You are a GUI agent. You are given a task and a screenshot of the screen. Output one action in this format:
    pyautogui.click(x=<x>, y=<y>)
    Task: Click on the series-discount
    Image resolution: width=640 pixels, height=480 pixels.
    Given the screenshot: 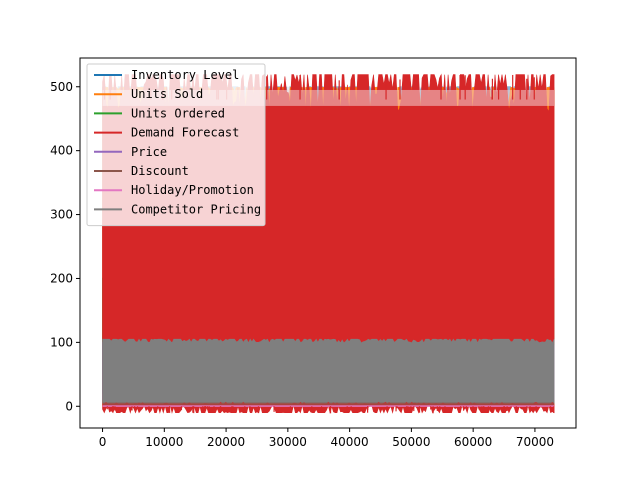 What is the action you would take?
    pyautogui.click(x=328, y=404)
    